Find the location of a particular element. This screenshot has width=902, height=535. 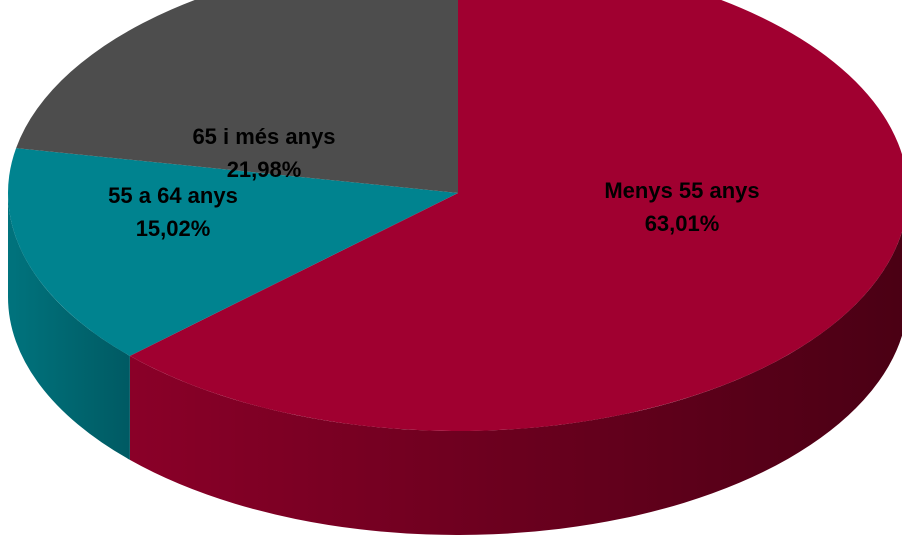

slice-label-menys-55-anys: Menys 55 anys 63,01% is located at coordinates (681, 207).